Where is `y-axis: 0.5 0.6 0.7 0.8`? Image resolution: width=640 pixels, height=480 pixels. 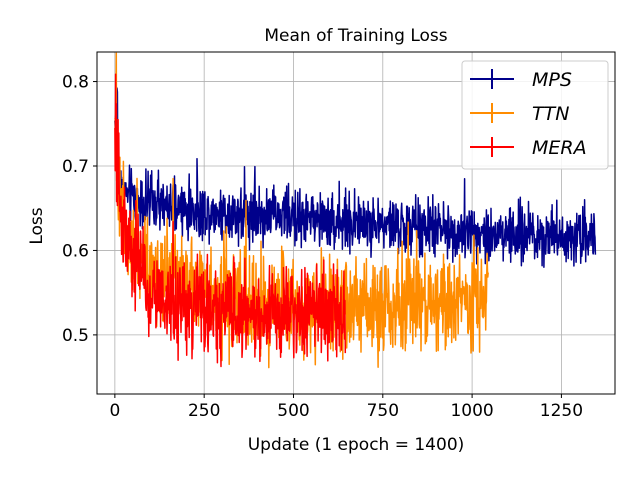
y-axis: 0.5 0.6 0.7 0.8 is located at coordinates (79, 209).